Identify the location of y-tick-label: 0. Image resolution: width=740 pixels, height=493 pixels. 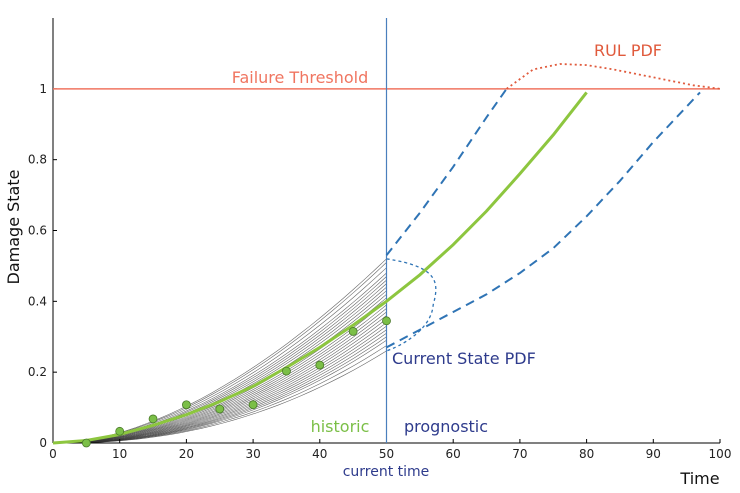
(43, 443).